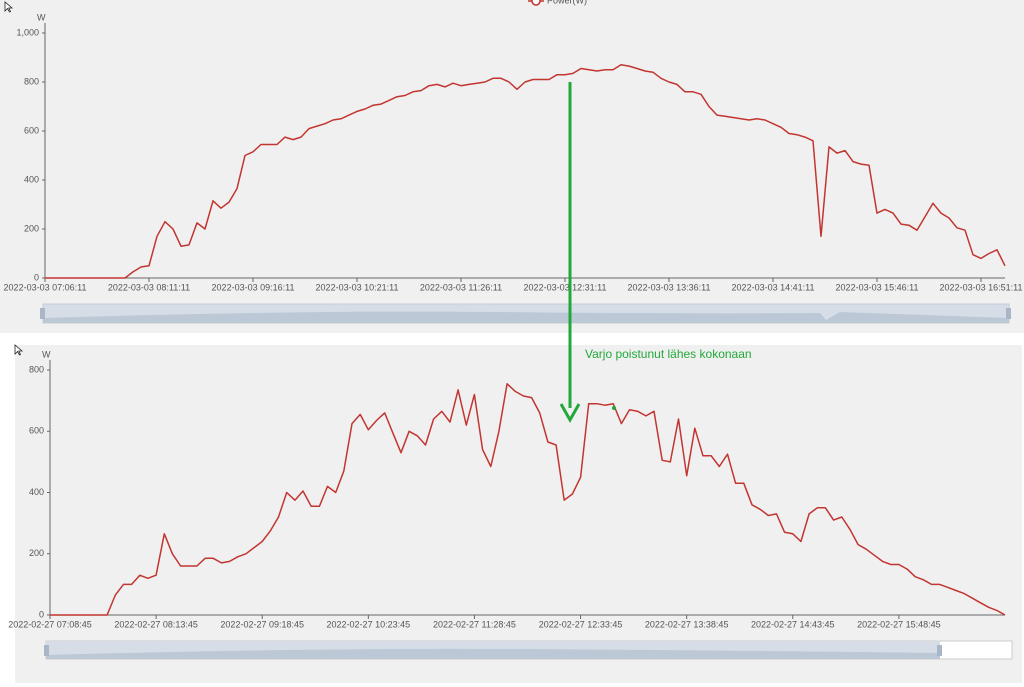  I want to click on x-tick-label: 2022-03-03 15:46:11, so click(877, 287).